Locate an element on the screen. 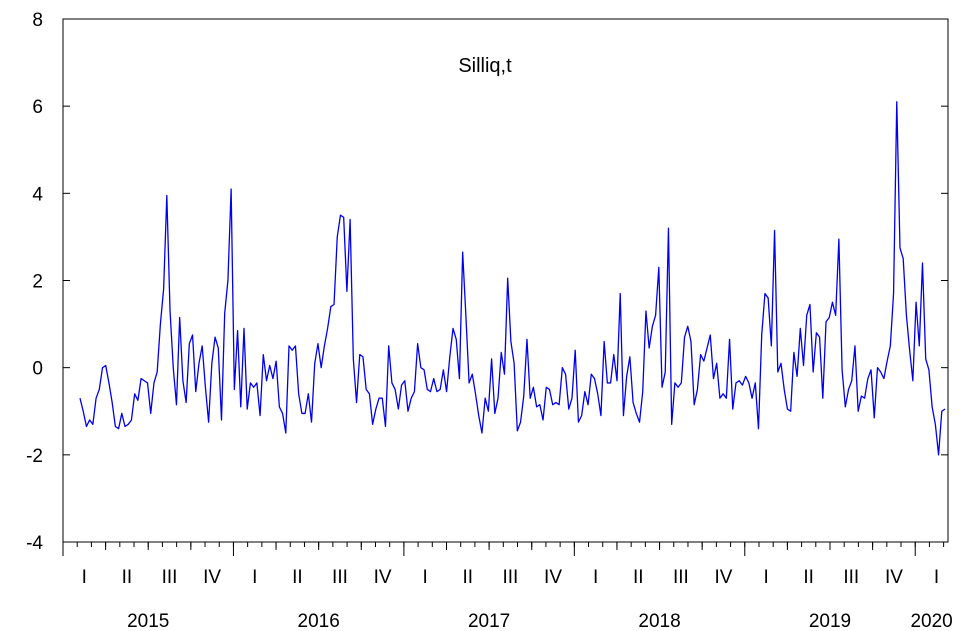  y-tick-label: -2 is located at coordinates (34, 456).